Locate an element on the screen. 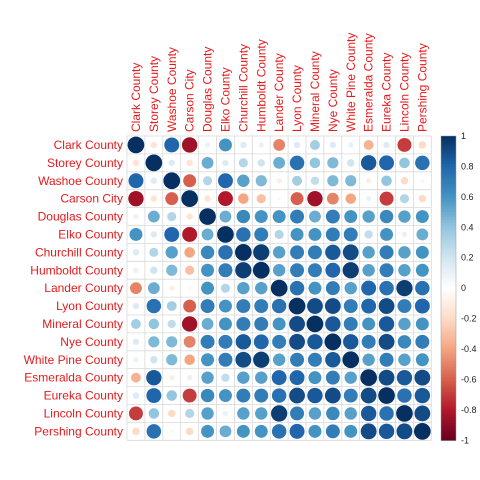 This screenshot has width=480, height=480. colorbar: -1 -0.8 -0.6 -0.4 -0.2 0 0.2 0.4 0.6 0.8 1 is located at coordinates (458, 288).